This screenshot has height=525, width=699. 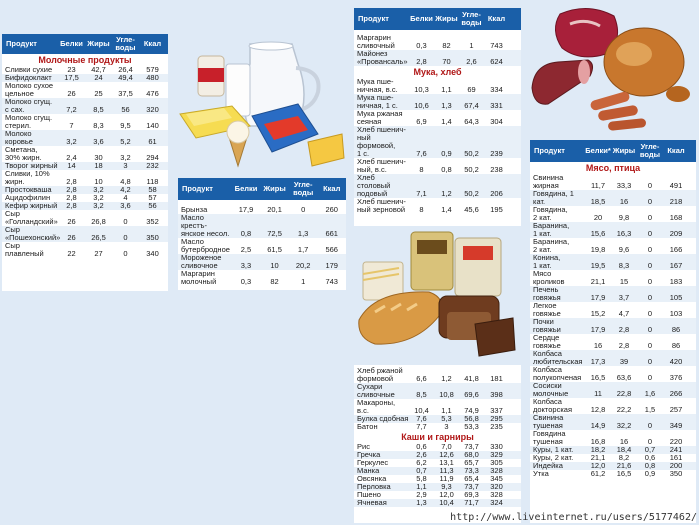 What do you see at coordinates (446, 61) in the screenshot?
I see `cell-fat: 70` at bounding box center [446, 61].